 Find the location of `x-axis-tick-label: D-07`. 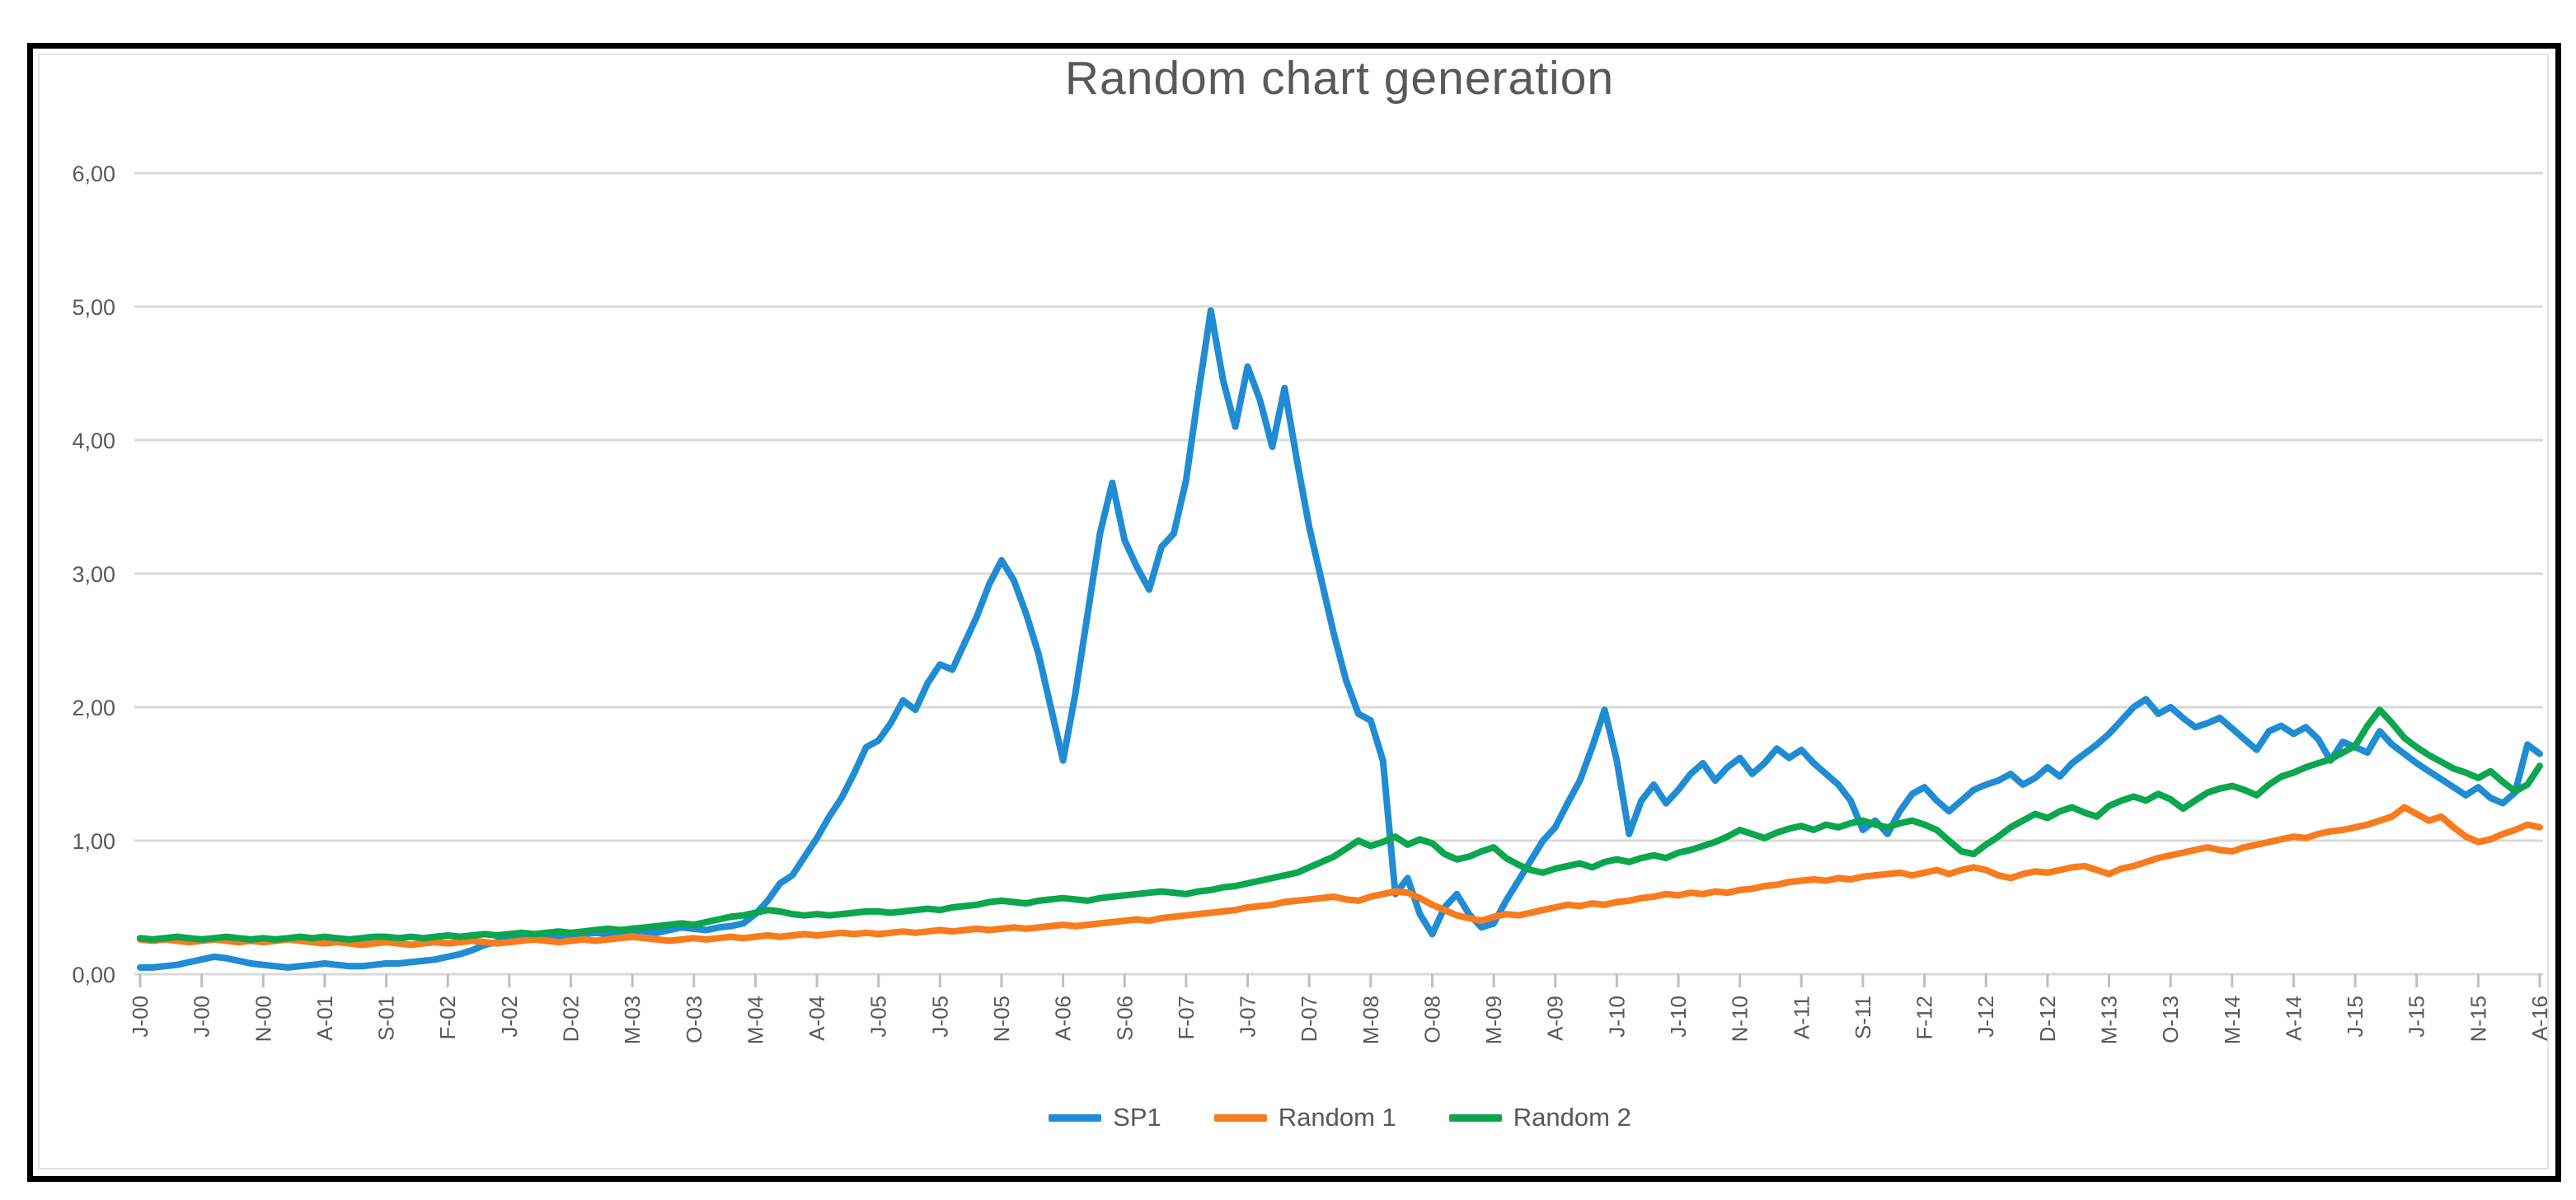

x-axis-tick-label: D-07 is located at coordinates (1309, 1019).